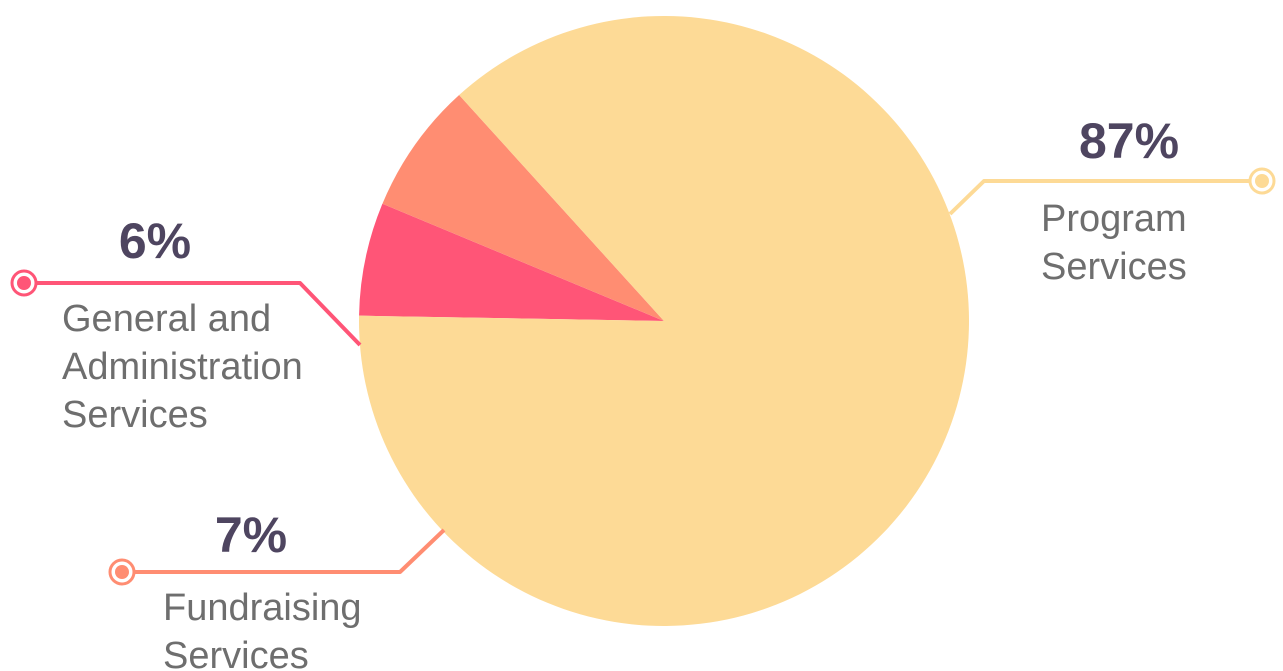 This screenshot has width=1283, height=671. Describe the element at coordinates (1114, 219) in the screenshot. I see `slice-name-label-2-line-0: Program` at that location.